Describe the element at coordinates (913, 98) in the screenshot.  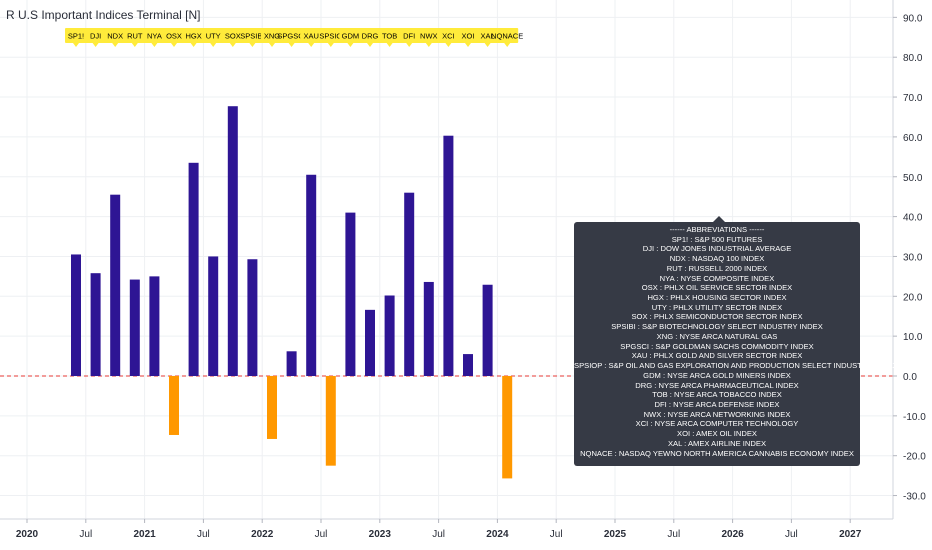
I see `y-tick-label: 70.0` at that location.